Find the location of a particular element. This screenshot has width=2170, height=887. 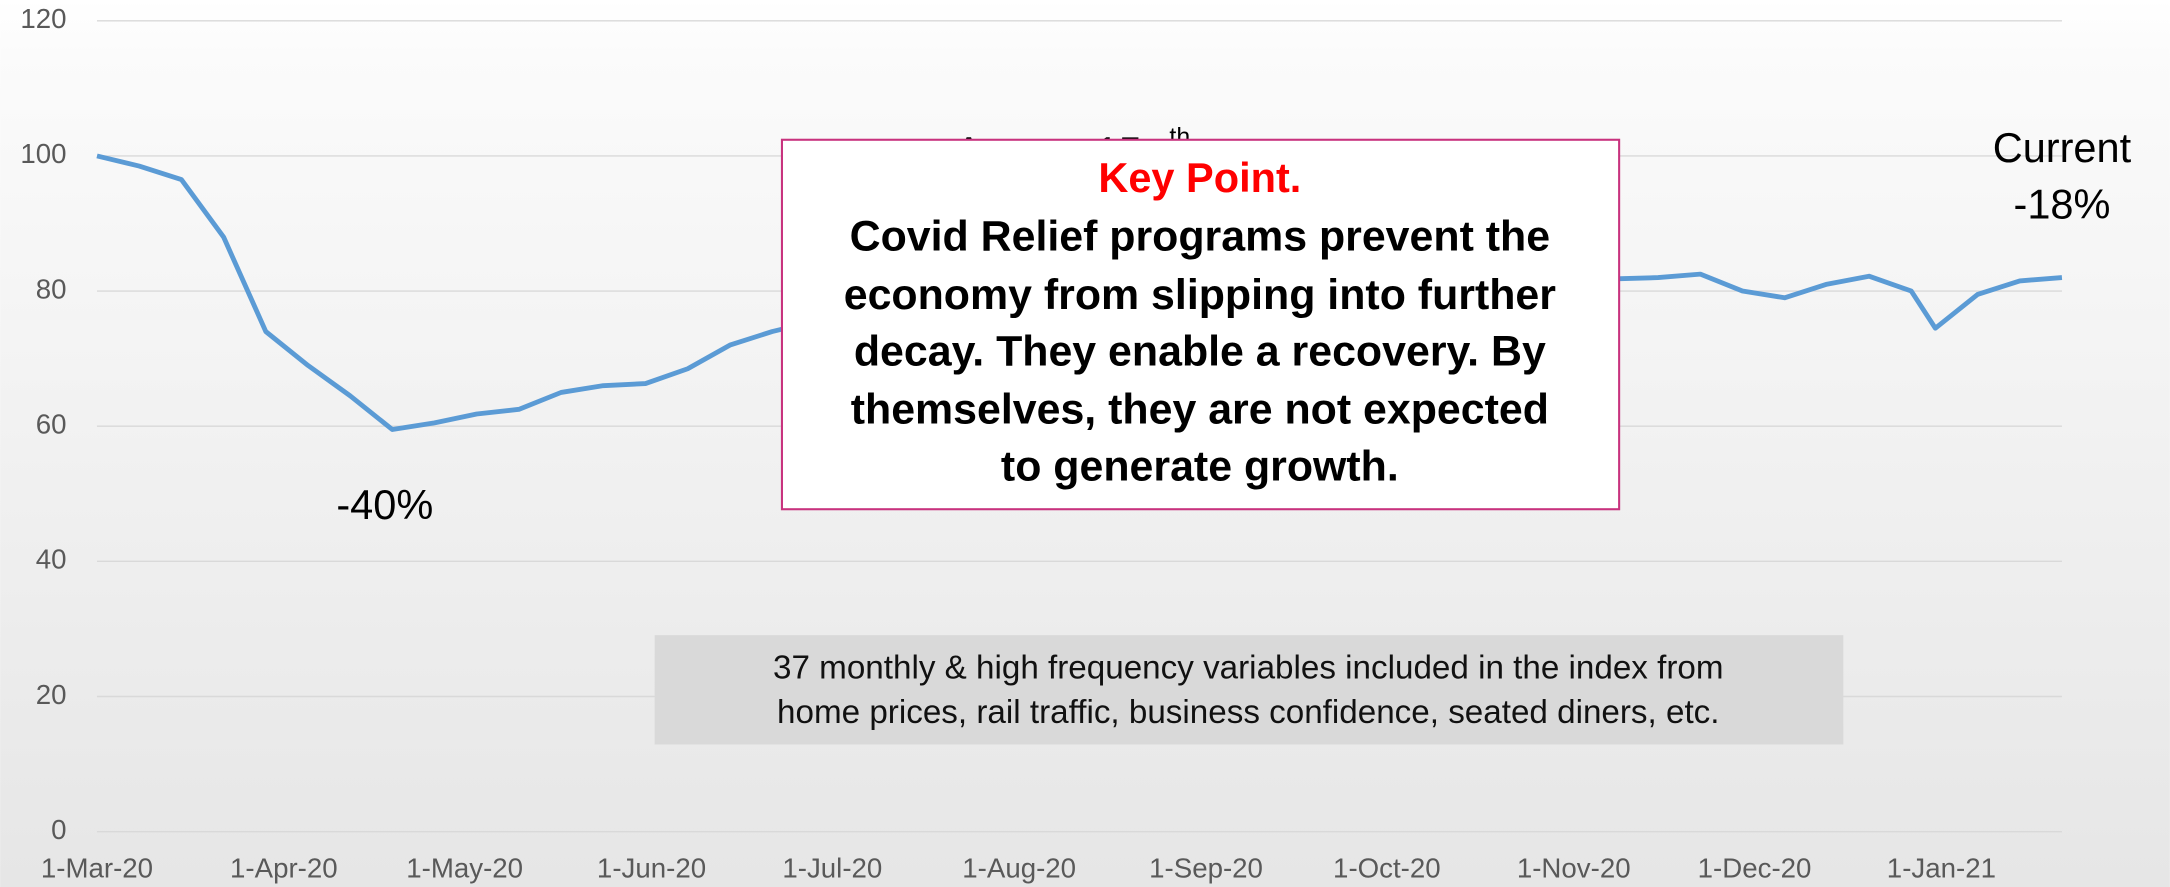

key-line: economy from slipping into further is located at coordinates (1200, 295).